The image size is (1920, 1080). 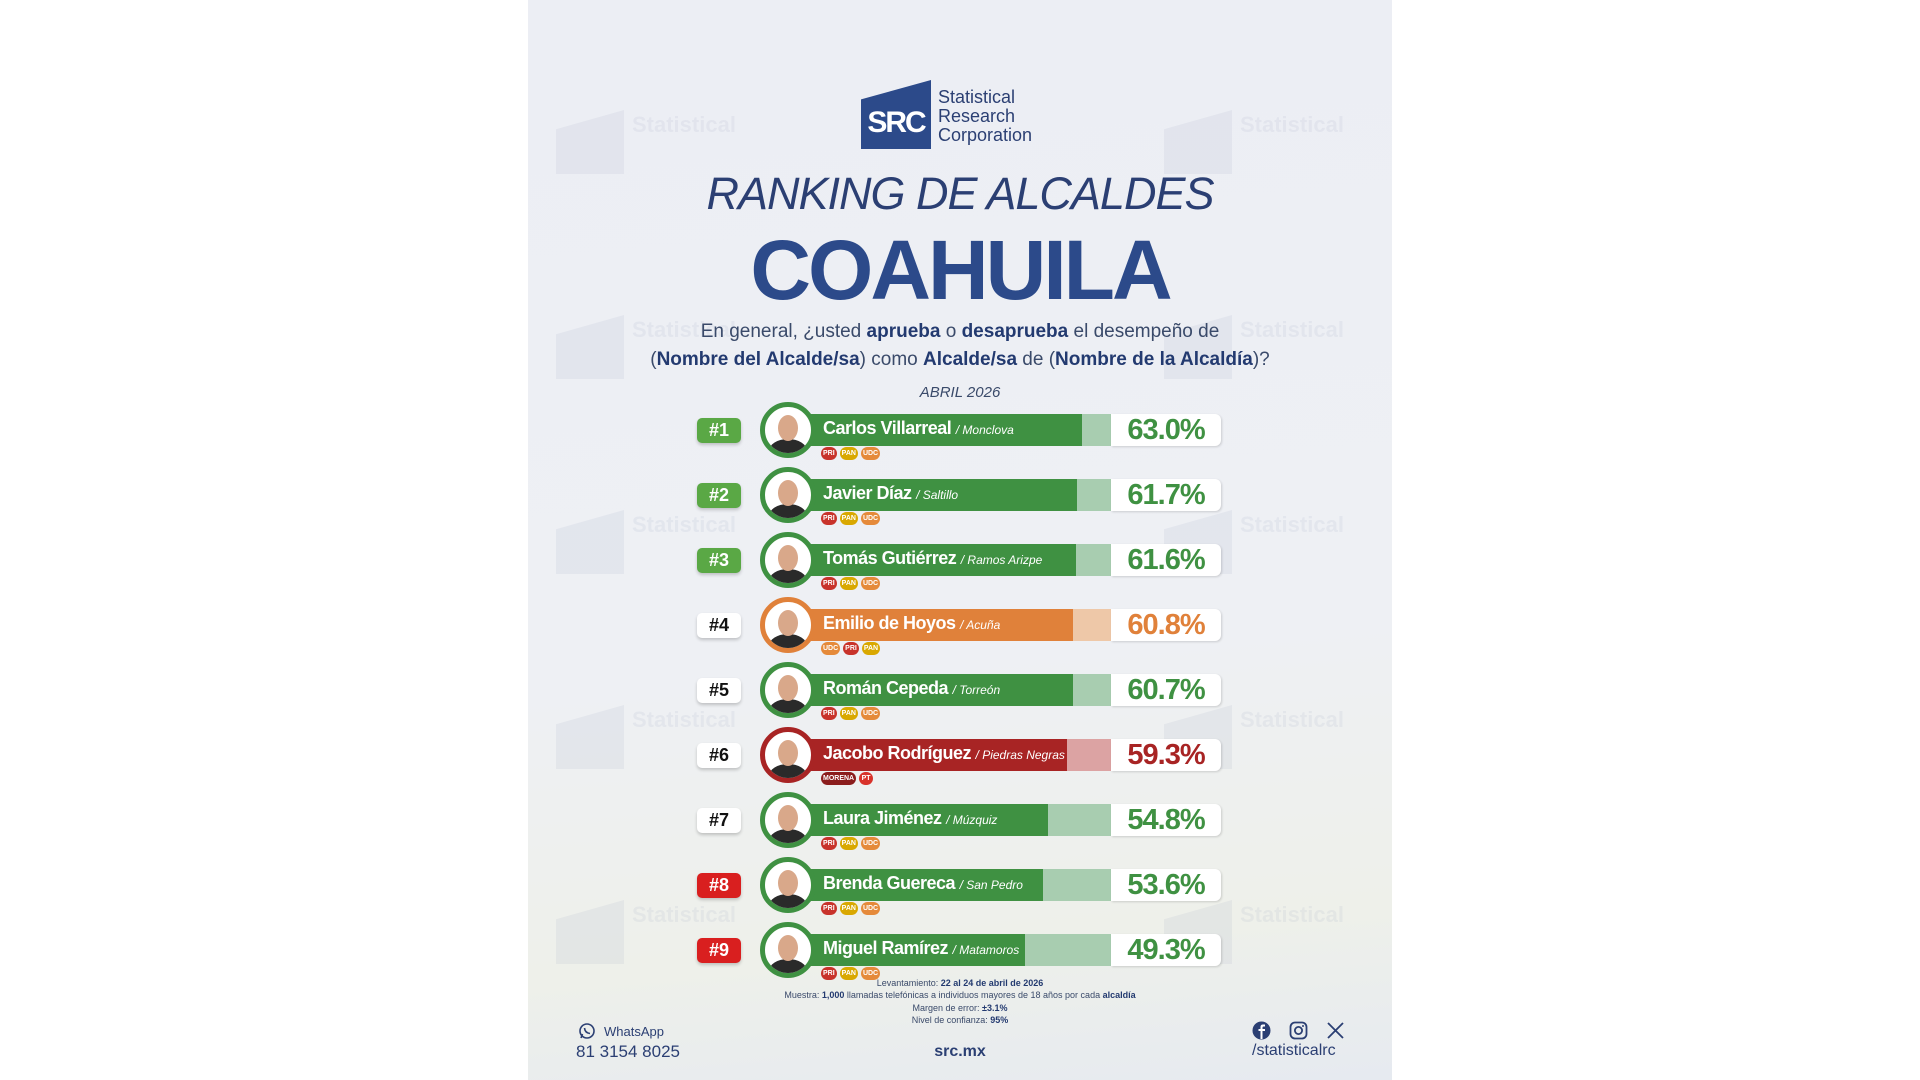 I want to click on phone-number: 81 3154 8025, so click(x=628, y=1051).